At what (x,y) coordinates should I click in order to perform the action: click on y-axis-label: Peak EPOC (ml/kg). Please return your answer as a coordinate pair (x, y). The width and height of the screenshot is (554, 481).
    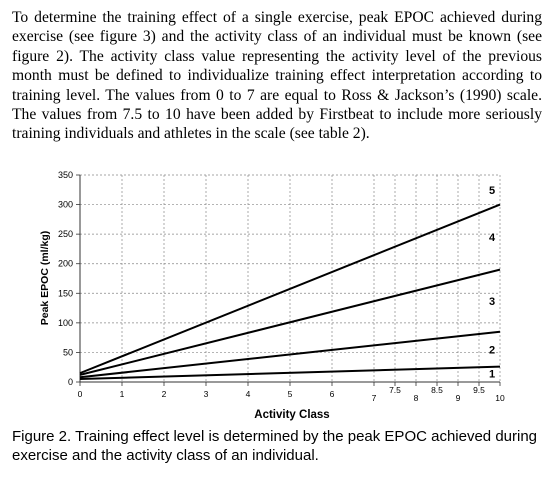
    Looking at the image, I should click on (45, 278).